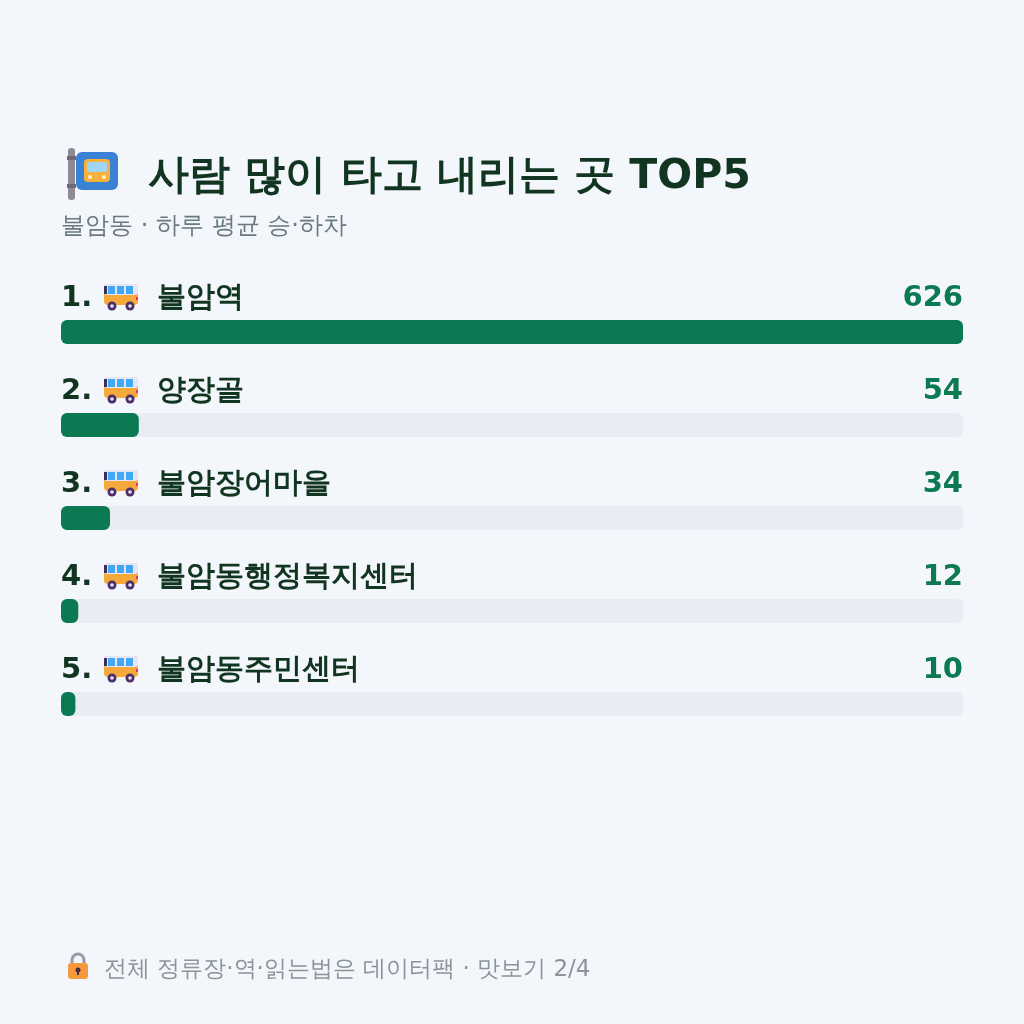  I want to click on data-label: 12, so click(942, 575).